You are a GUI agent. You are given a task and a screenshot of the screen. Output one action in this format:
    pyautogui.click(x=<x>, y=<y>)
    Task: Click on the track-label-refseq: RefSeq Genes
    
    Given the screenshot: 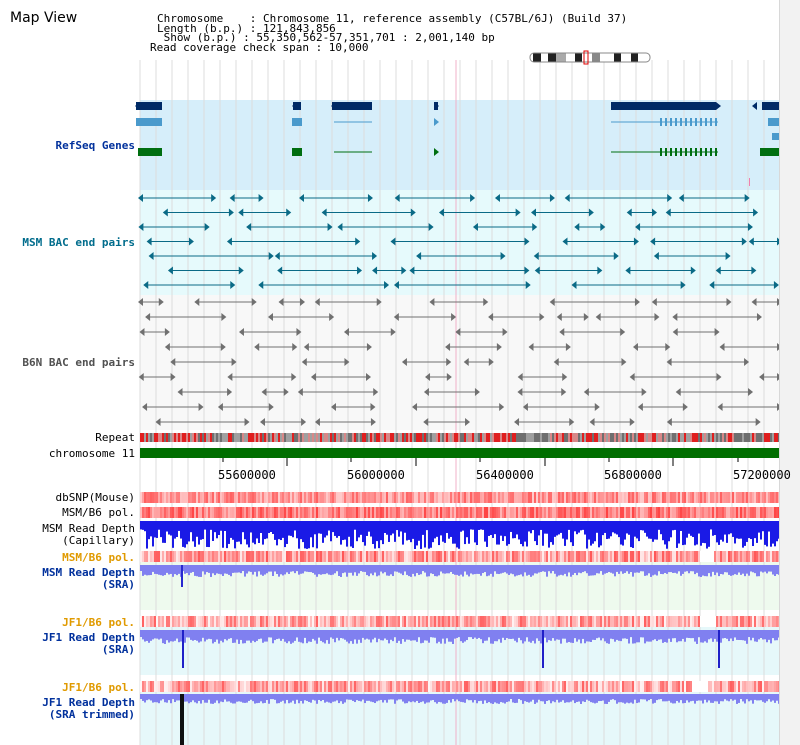 What is the action you would take?
    pyautogui.click(x=95, y=145)
    